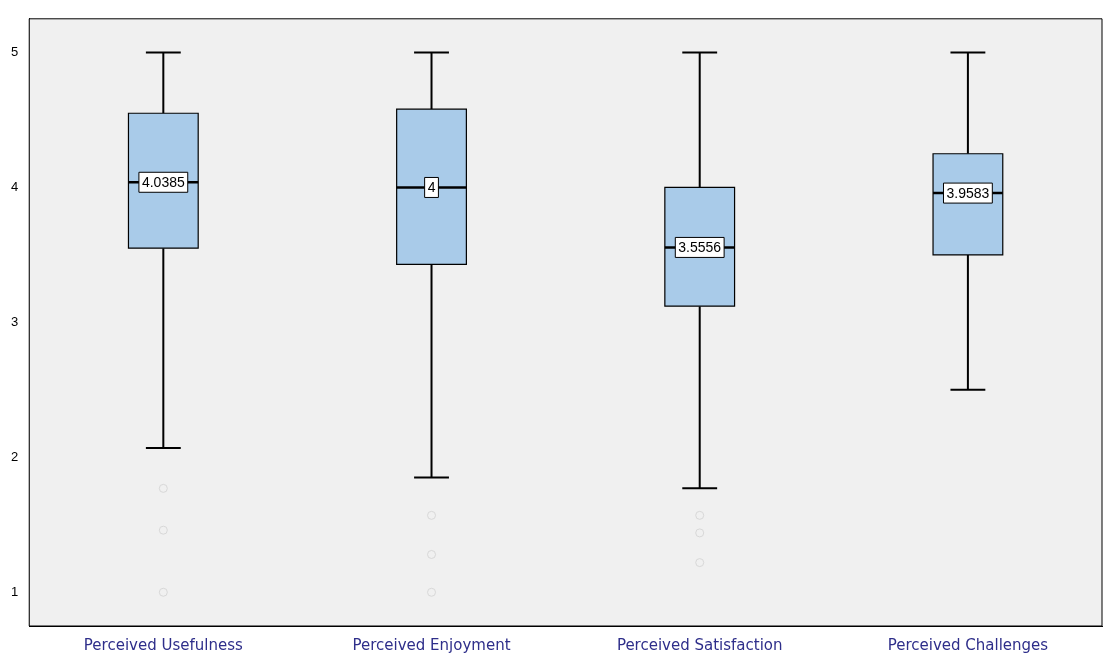 The height and width of the screenshot is (668, 1115). I want to click on x-tick-label: Perceived Usefulness, so click(163, 644).